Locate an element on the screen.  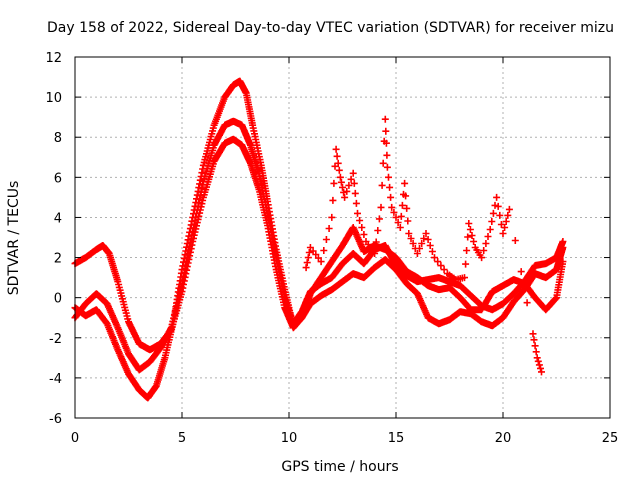
y-tick-label: 2 is located at coordinates (58, 259).